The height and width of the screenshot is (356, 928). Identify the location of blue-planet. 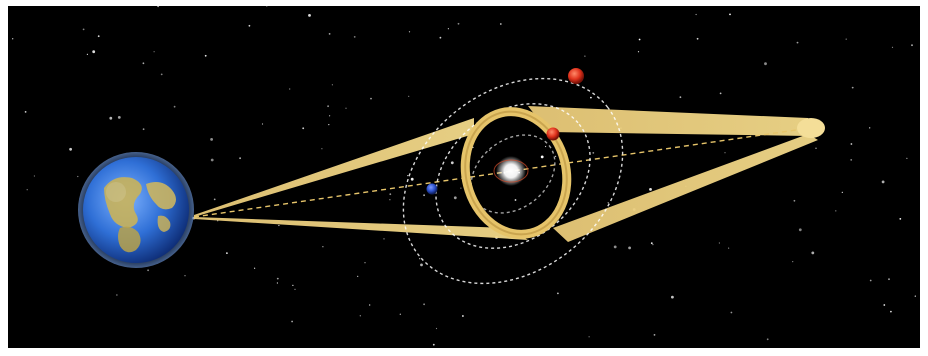
(432, 189).